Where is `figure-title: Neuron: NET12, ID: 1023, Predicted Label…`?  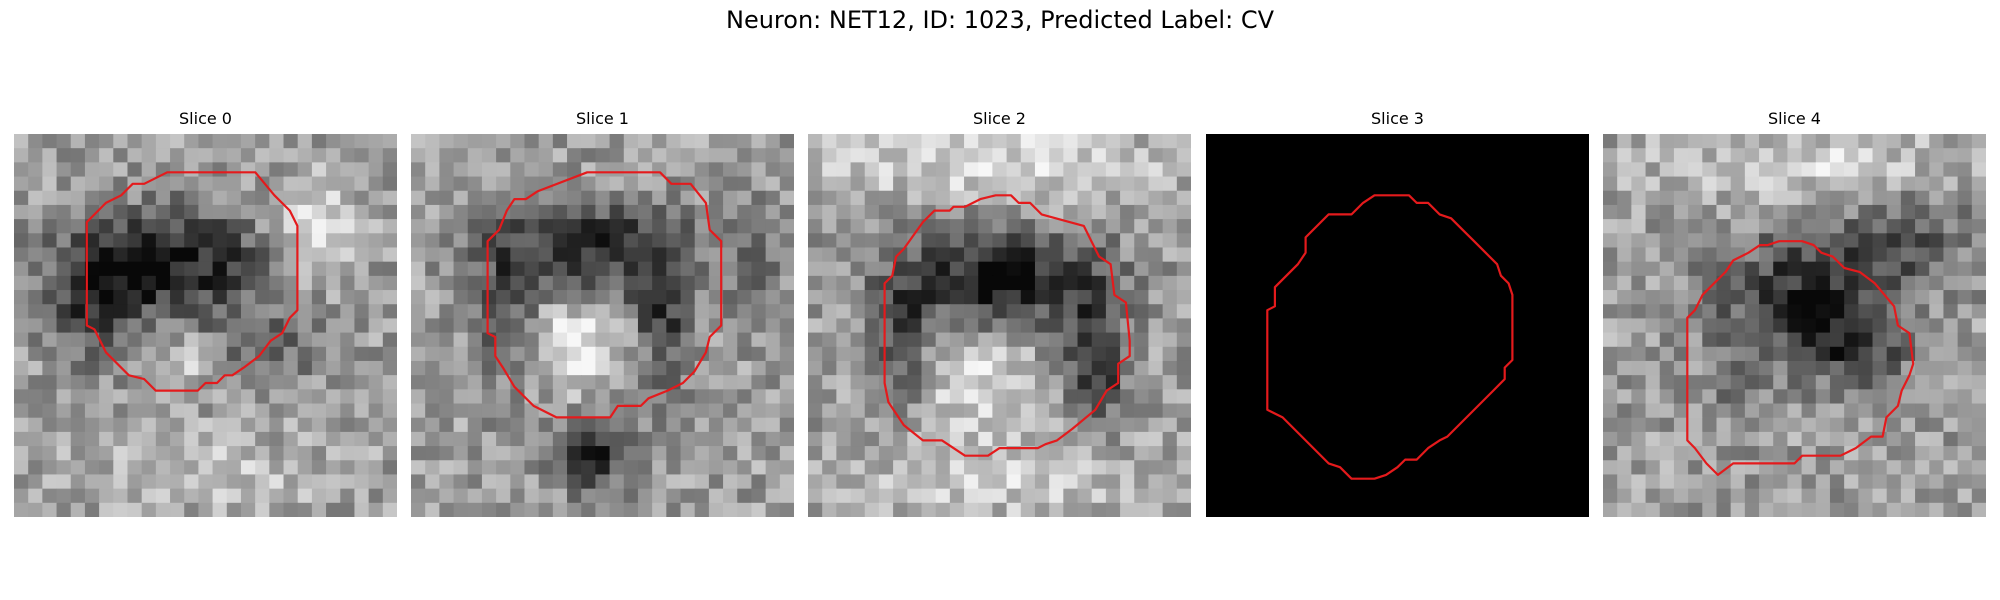 figure-title: Neuron: NET12, ID: 1023, Predicted Label… is located at coordinates (1000, 20).